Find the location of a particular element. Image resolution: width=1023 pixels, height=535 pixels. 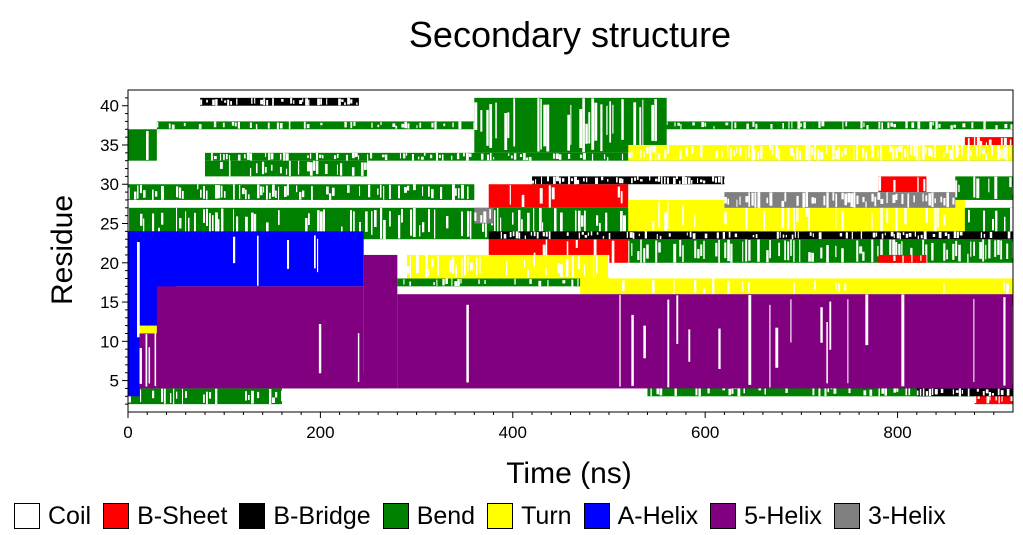

y-tick-label: 20 is located at coordinates (109, 263).